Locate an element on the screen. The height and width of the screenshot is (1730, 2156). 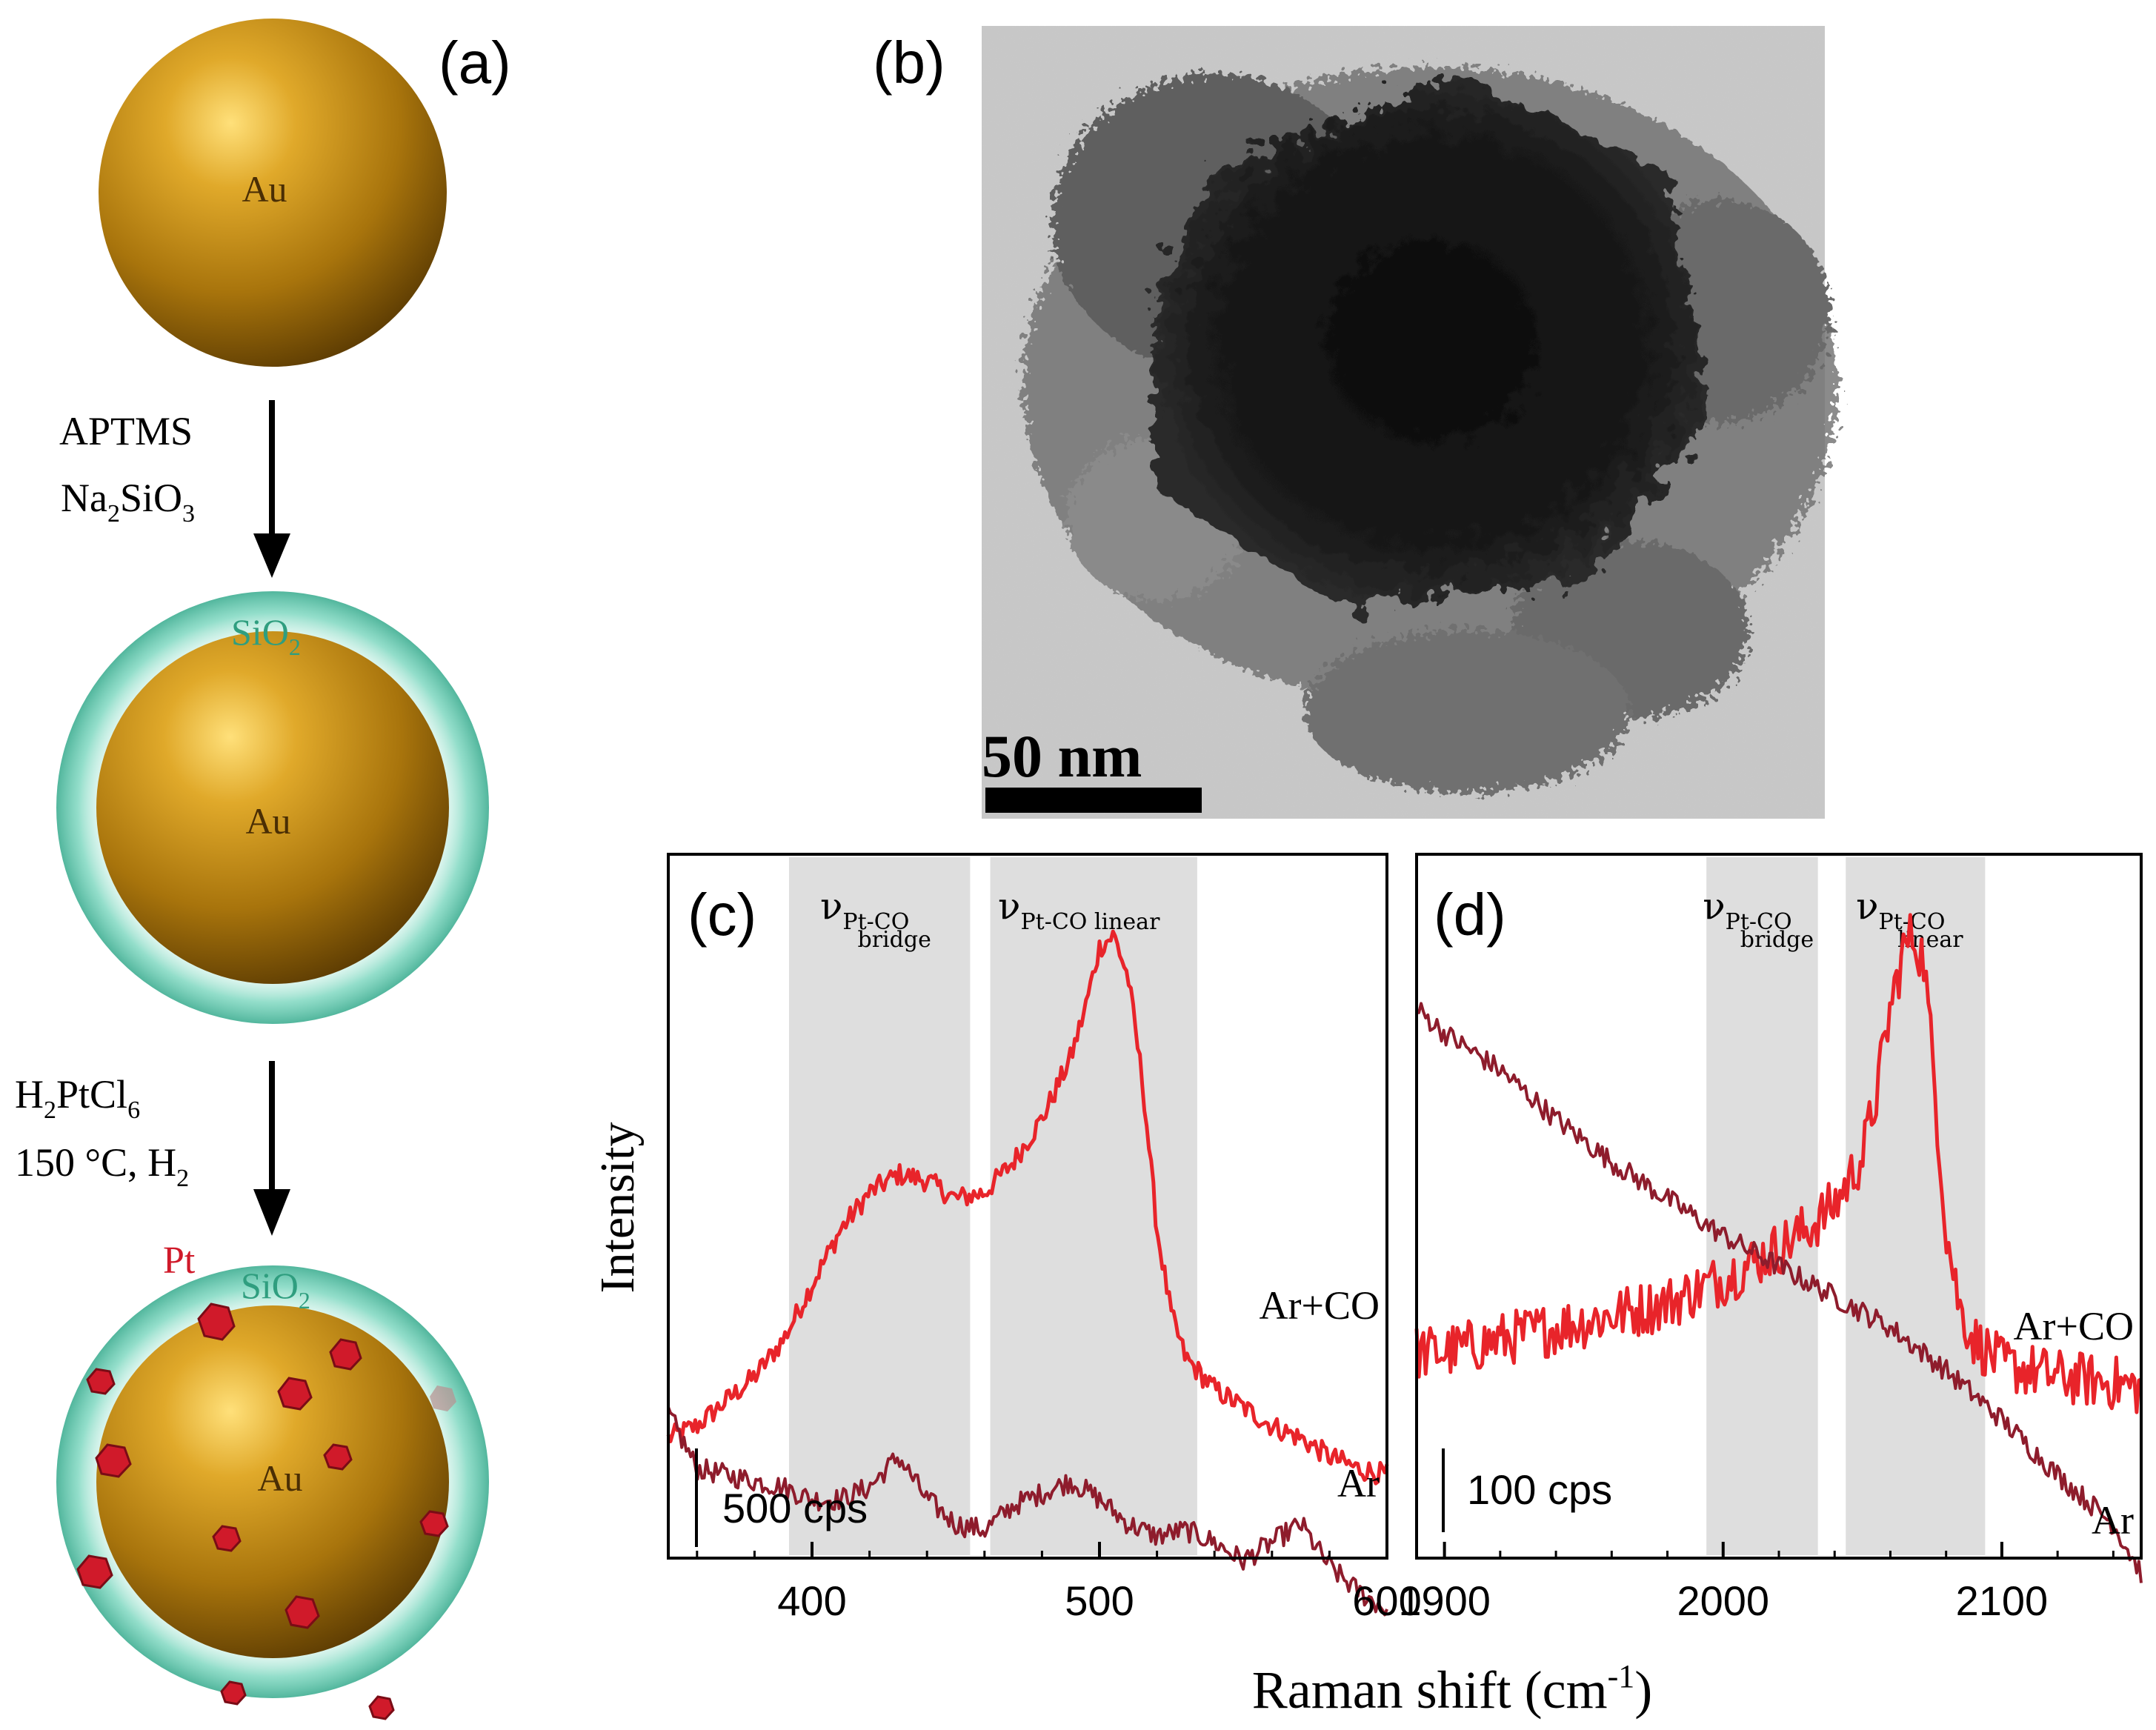
reagent-aptms: APTMS is located at coordinates (126, 431).